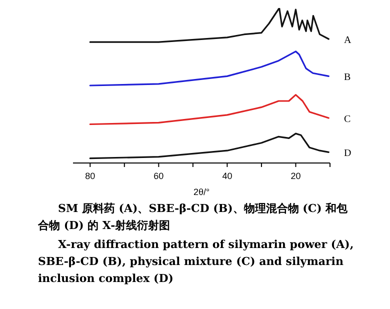 The width and height of the screenshot is (390, 309). I want to click on text: X-ray diffraction pattern of silymarin power (A), SBE-β-CD (B), physical mixture (C) and silymarin inclusion complex (D), so click(196, 262).